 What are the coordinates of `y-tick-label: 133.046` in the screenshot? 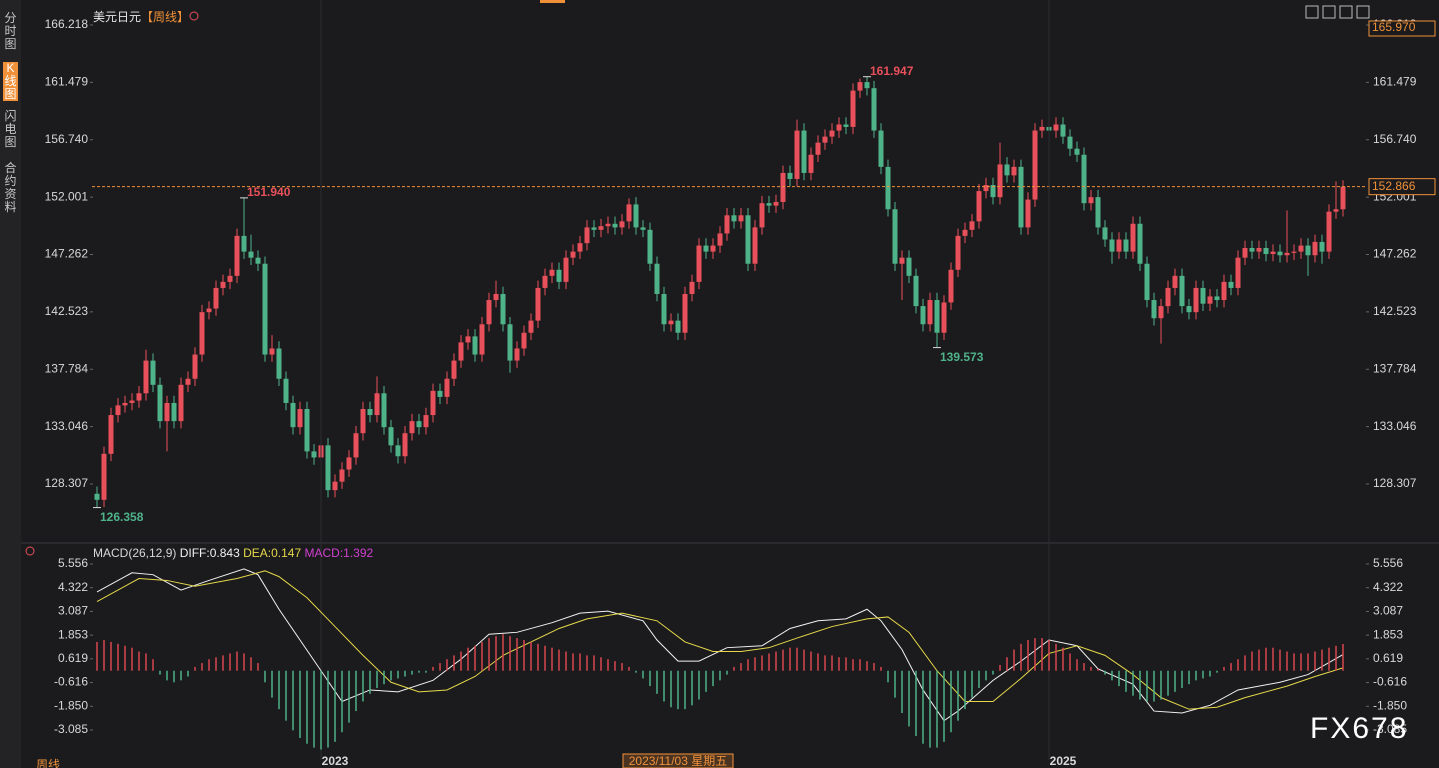 It's located at (67, 426).